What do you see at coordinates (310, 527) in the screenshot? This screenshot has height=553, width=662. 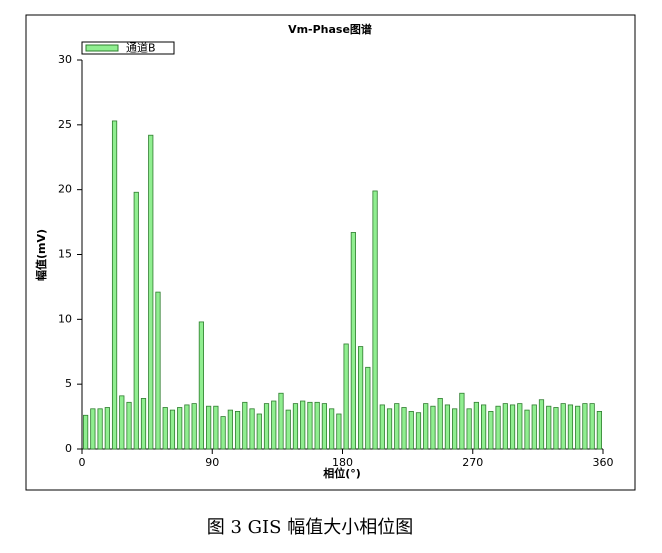 I see `caption: 图 3 GIS 幅值大小相位图` at bounding box center [310, 527].